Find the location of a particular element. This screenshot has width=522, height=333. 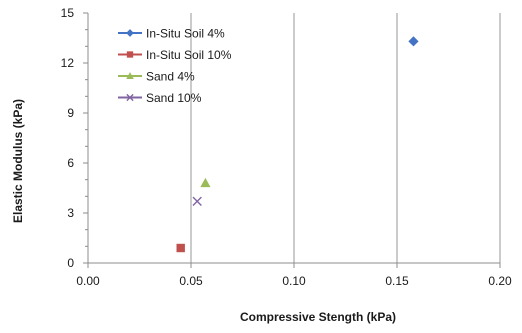

legend-label: Sand 10% is located at coordinates (174, 98).